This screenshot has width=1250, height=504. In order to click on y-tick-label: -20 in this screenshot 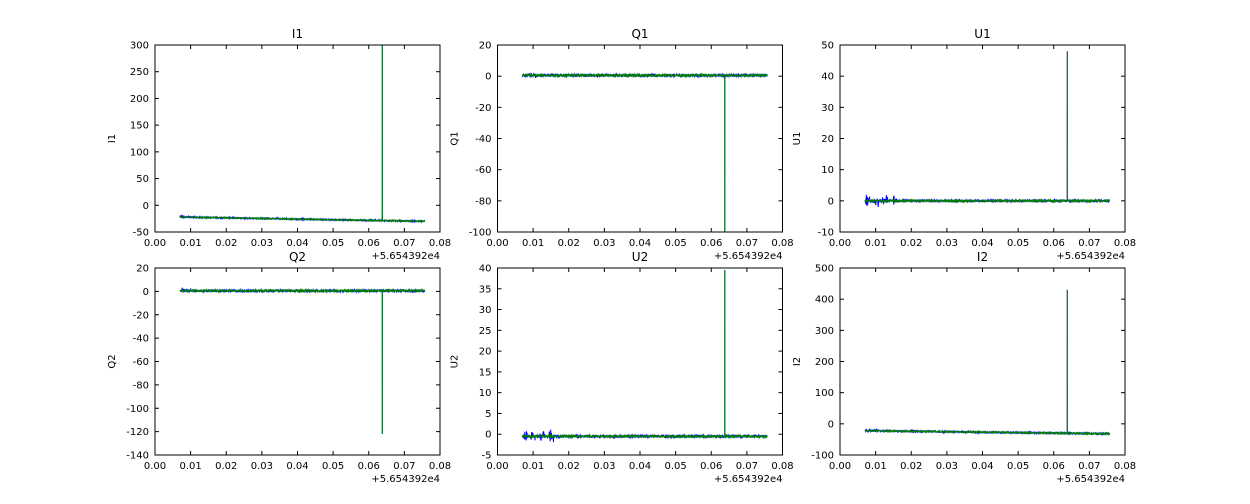, I will do `click(483, 108)`.